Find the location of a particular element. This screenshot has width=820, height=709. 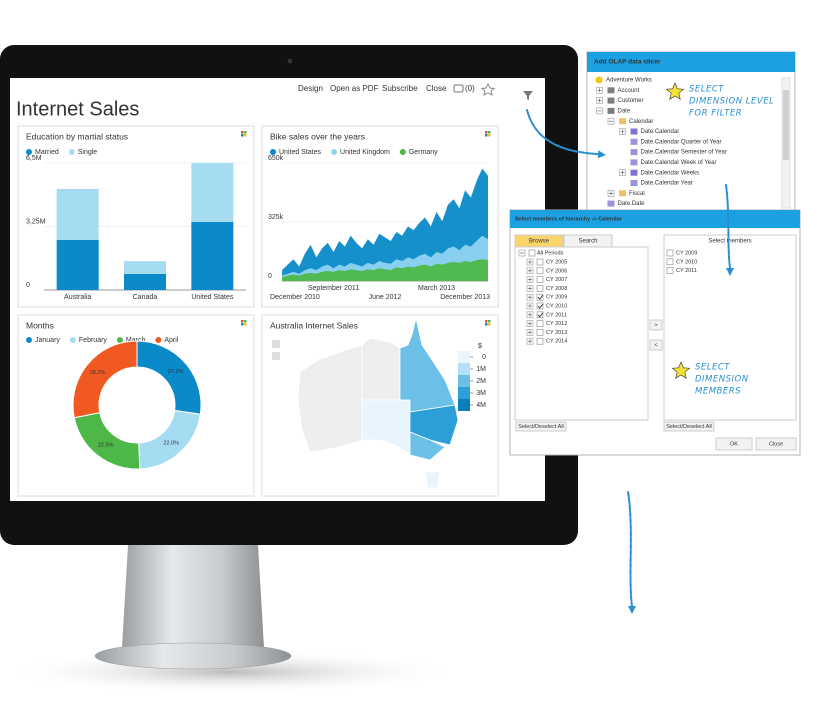

legend-label: Married is located at coordinates (47, 152).